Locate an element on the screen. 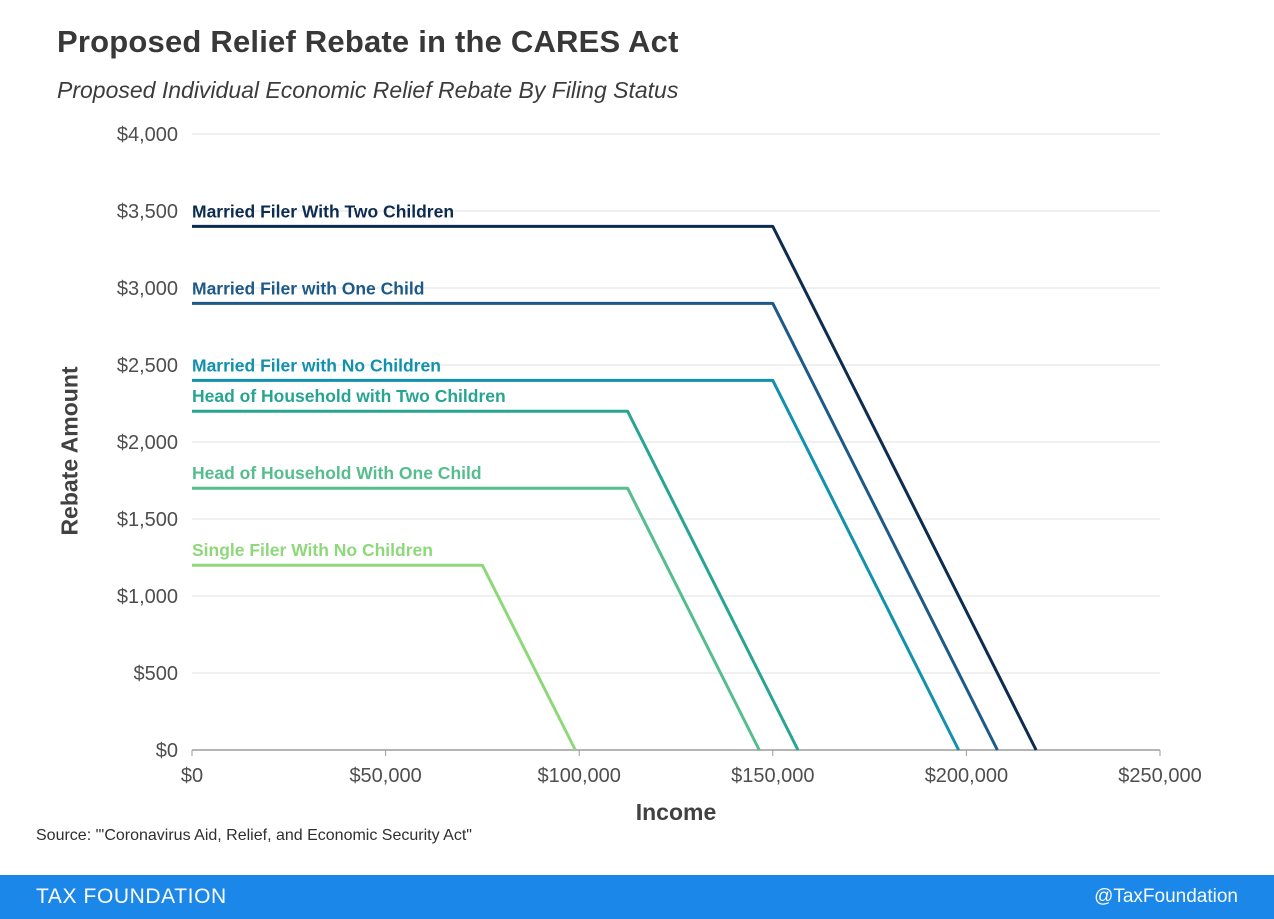  x-tick-label: $50,000 is located at coordinates (385, 776).